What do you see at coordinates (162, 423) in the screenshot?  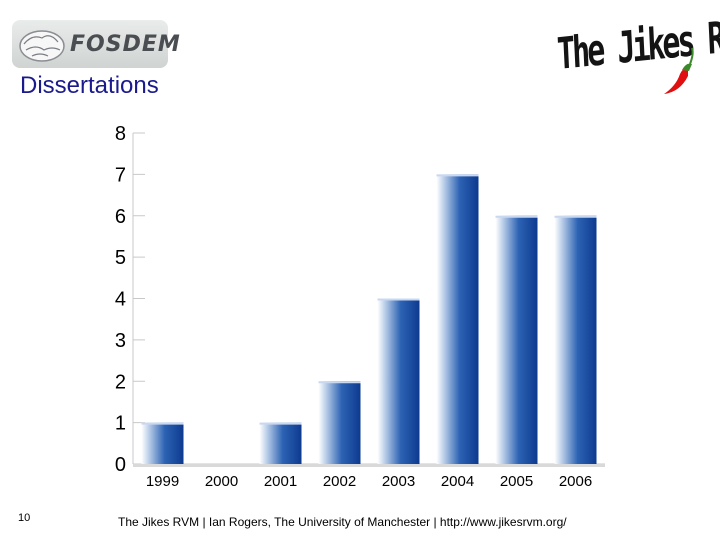 I see `bar-top-1999` at bounding box center [162, 423].